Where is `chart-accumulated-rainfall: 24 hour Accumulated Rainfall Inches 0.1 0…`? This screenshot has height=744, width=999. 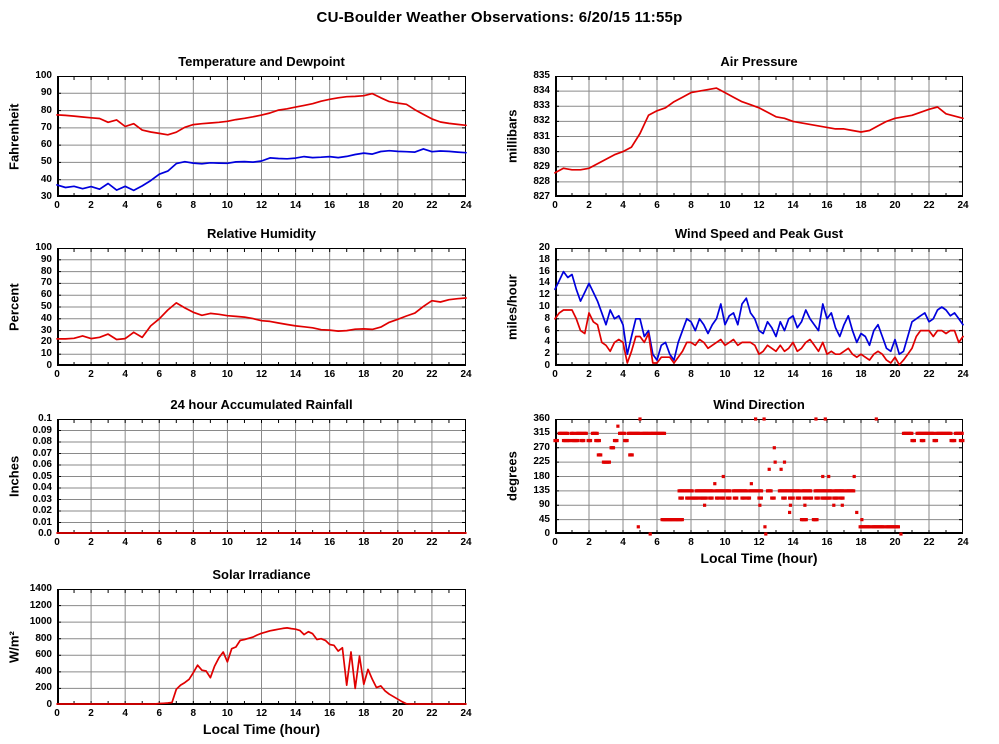 chart-accumulated-rainfall: 24 hour Accumulated Rainfall Inches 0.1 0… is located at coordinates (239, 472).